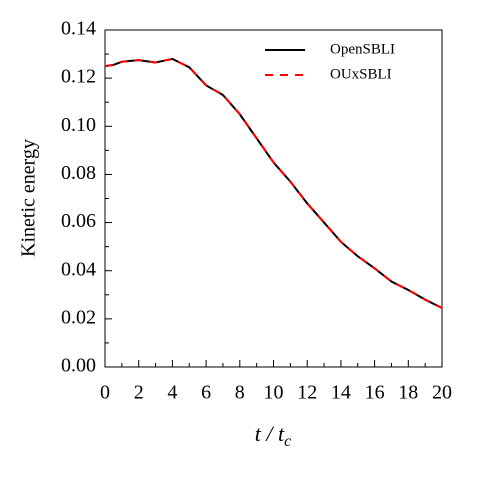 This screenshot has width=480, height=480. What do you see at coordinates (307, 393) in the screenshot?
I see `x-tick-label: 12` at bounding box center [307, 393].